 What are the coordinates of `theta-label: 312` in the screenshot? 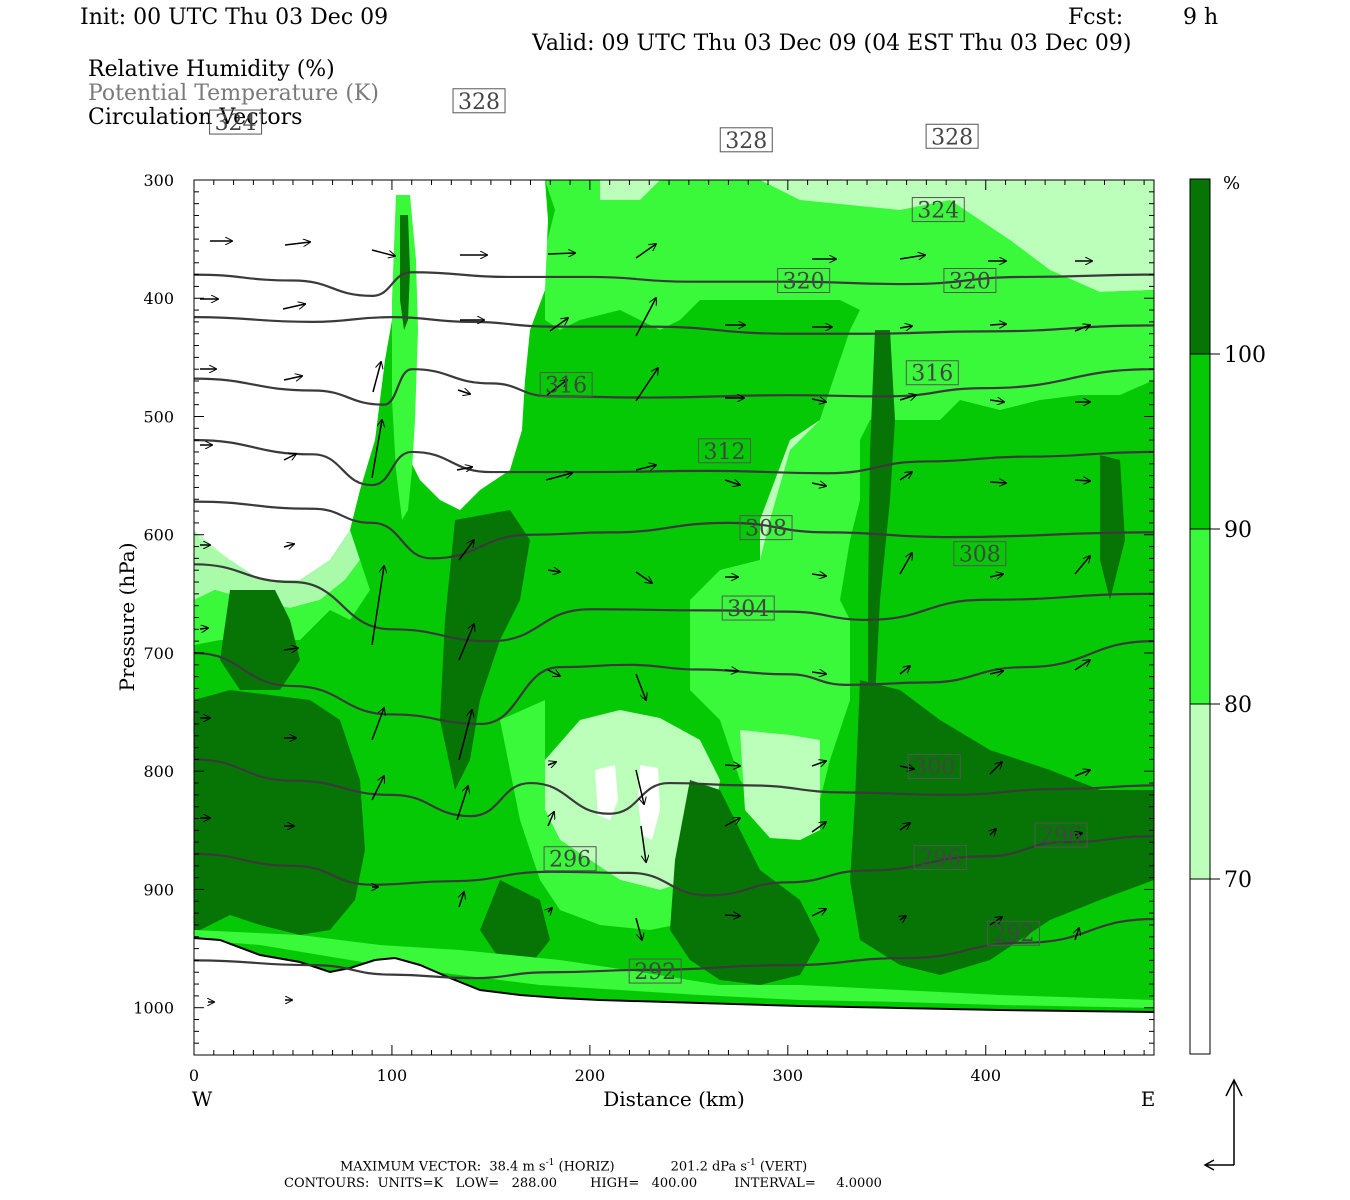 It's located at (724, 452).